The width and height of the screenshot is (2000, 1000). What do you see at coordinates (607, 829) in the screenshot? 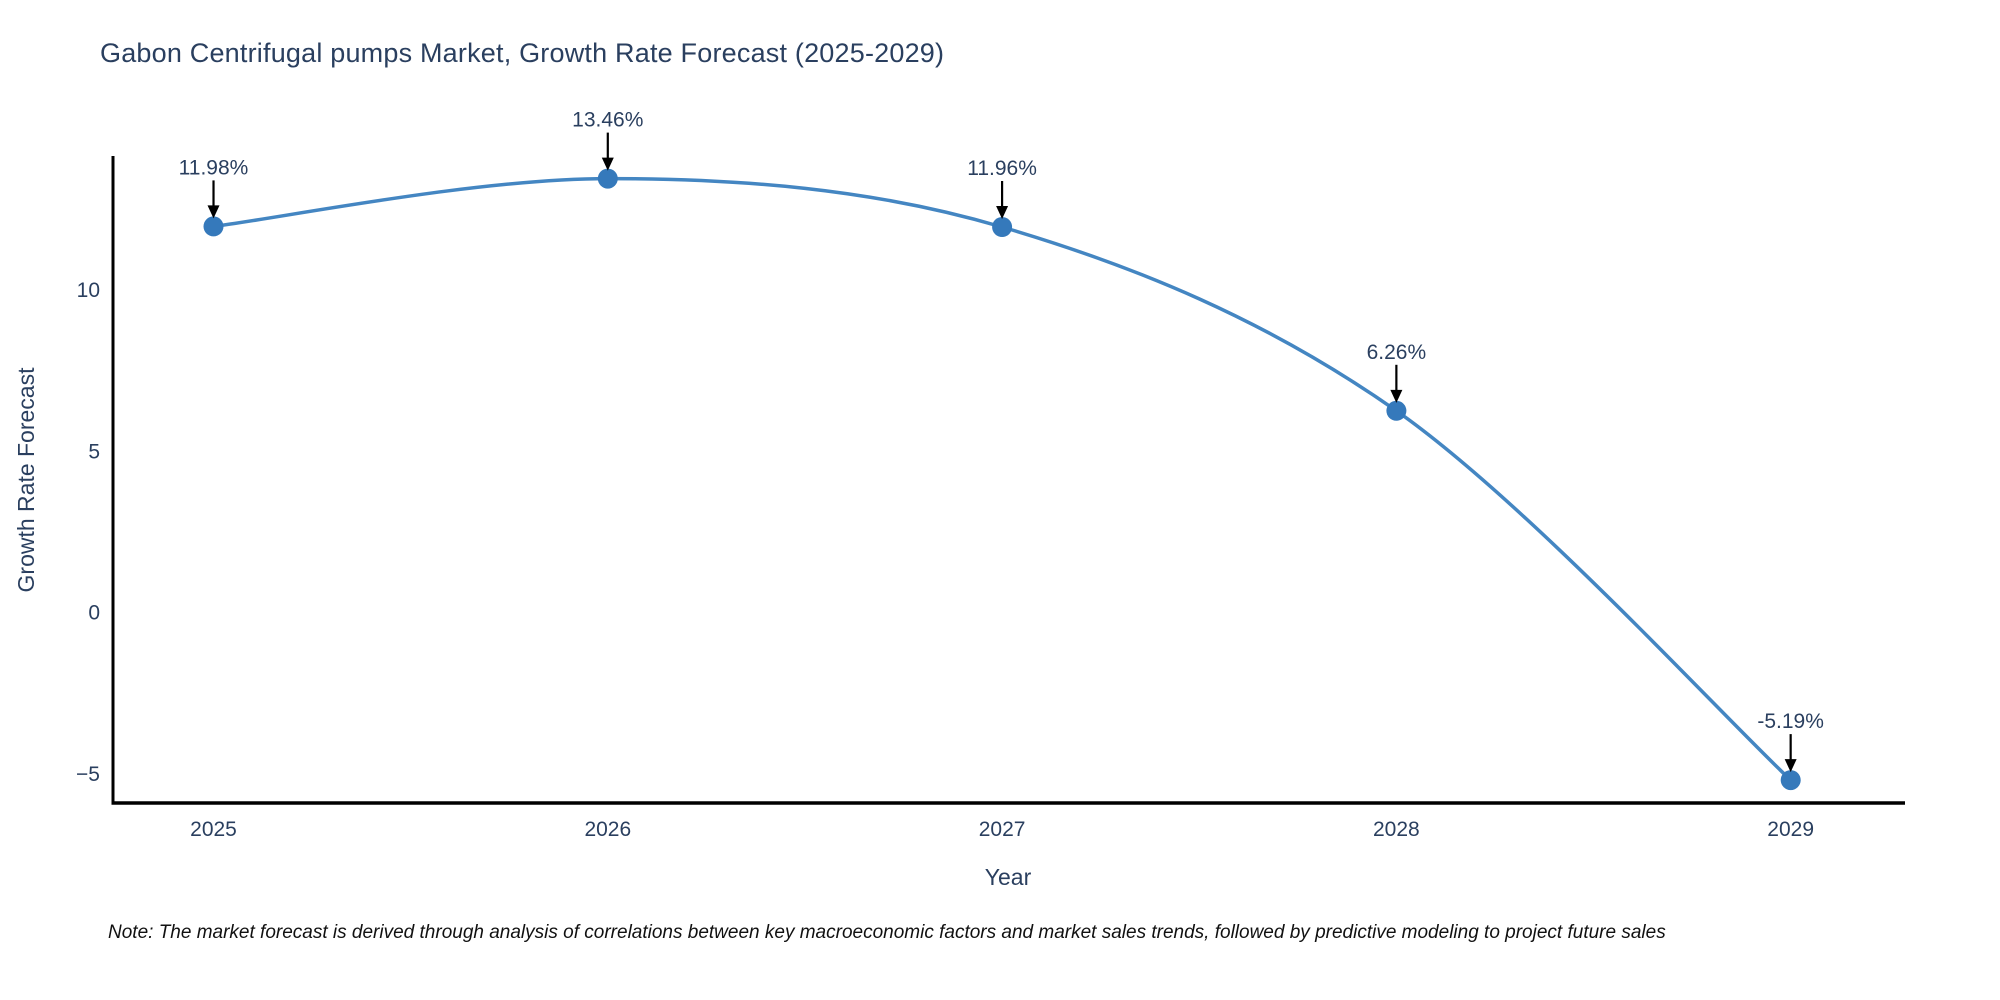
I see `x-tick-label: 2026` at bounding box center [607, 829].